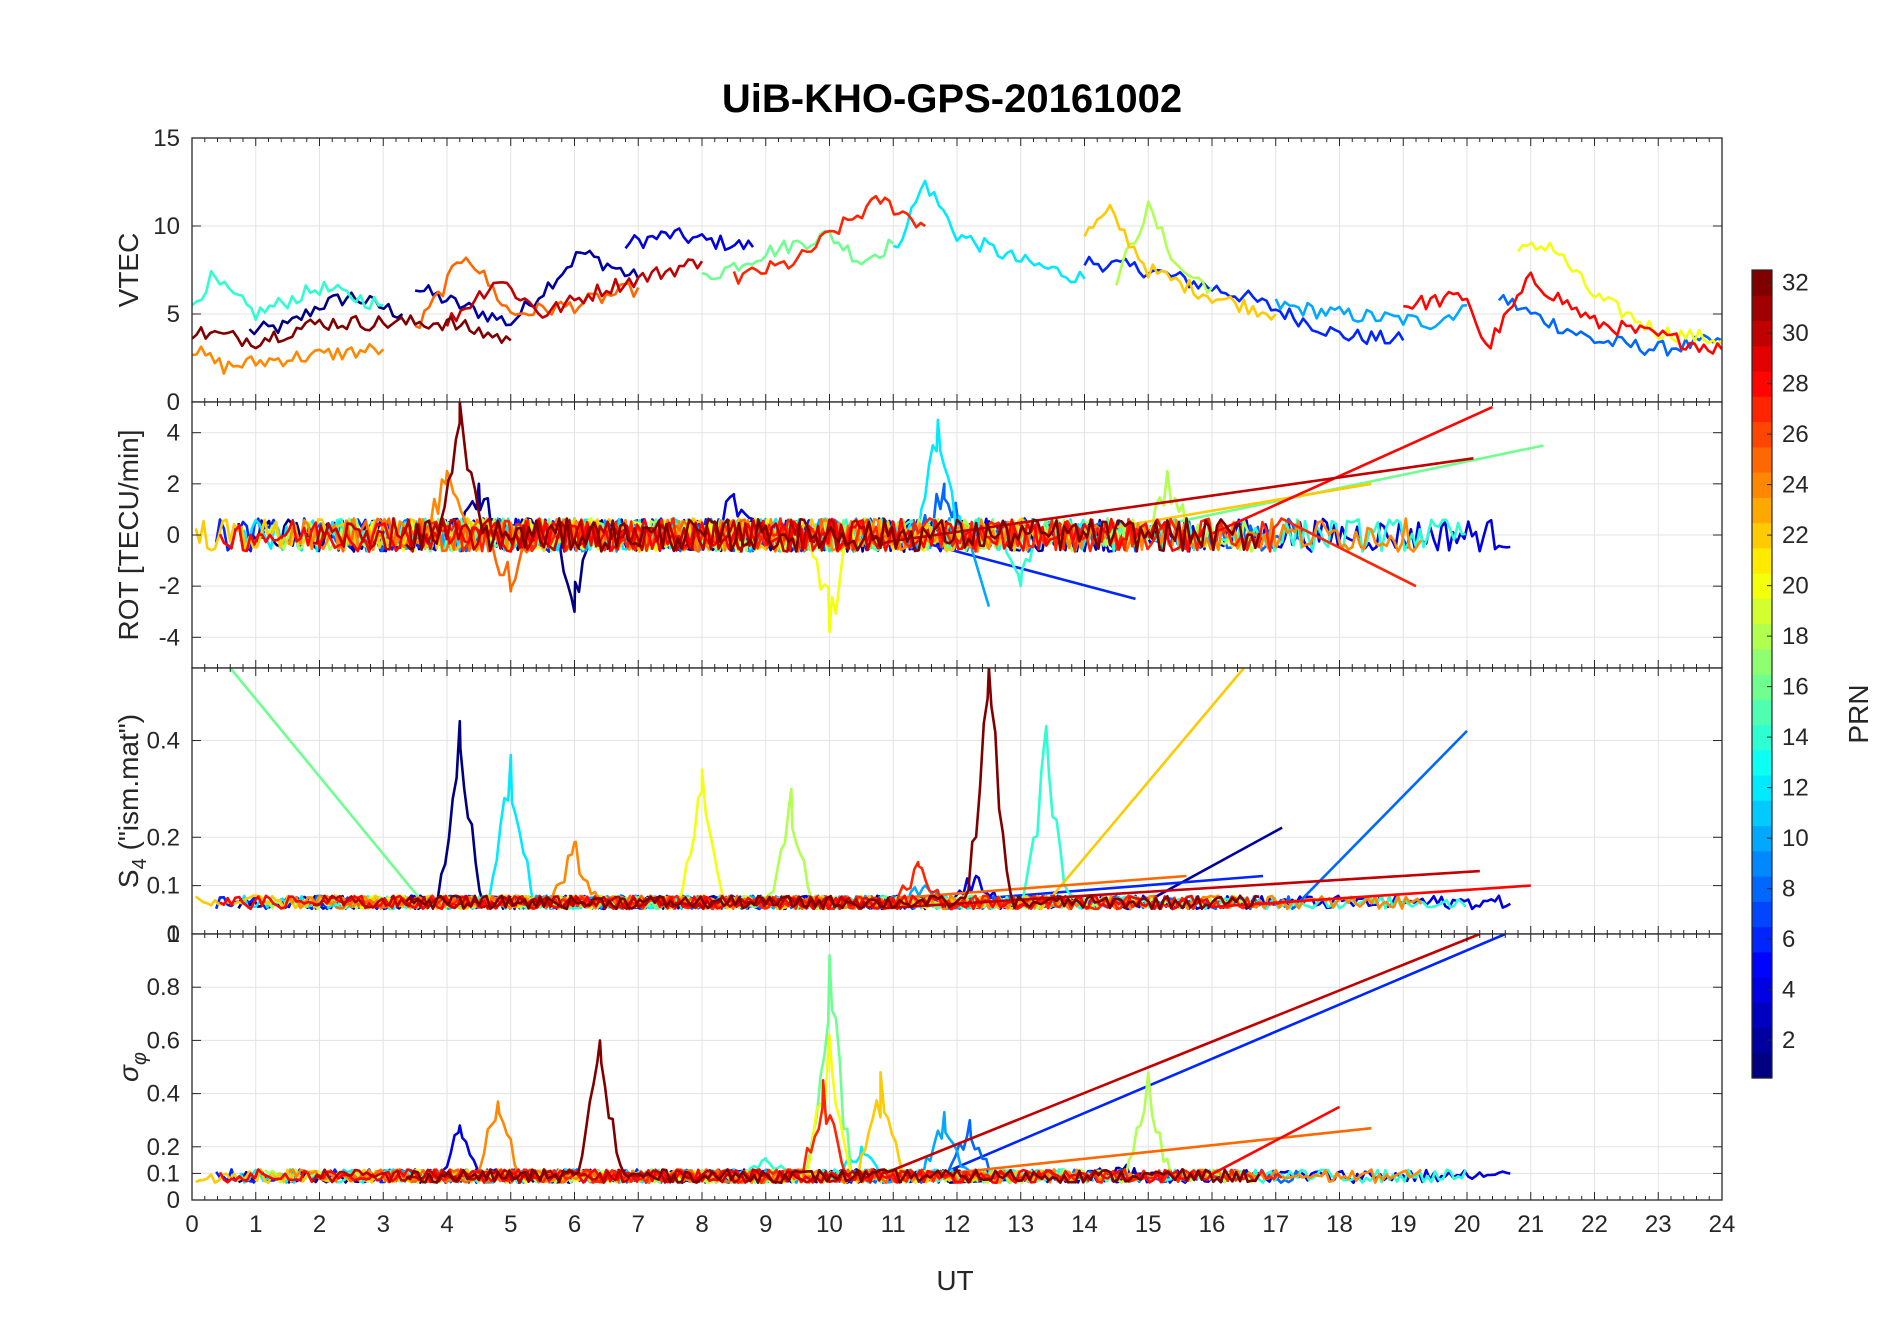 The height and width of the screenshot is (1330, 1902). Describe the element at coordinates (173, 934) in the screenshot. I see `y-tick-label: 1` at that location.